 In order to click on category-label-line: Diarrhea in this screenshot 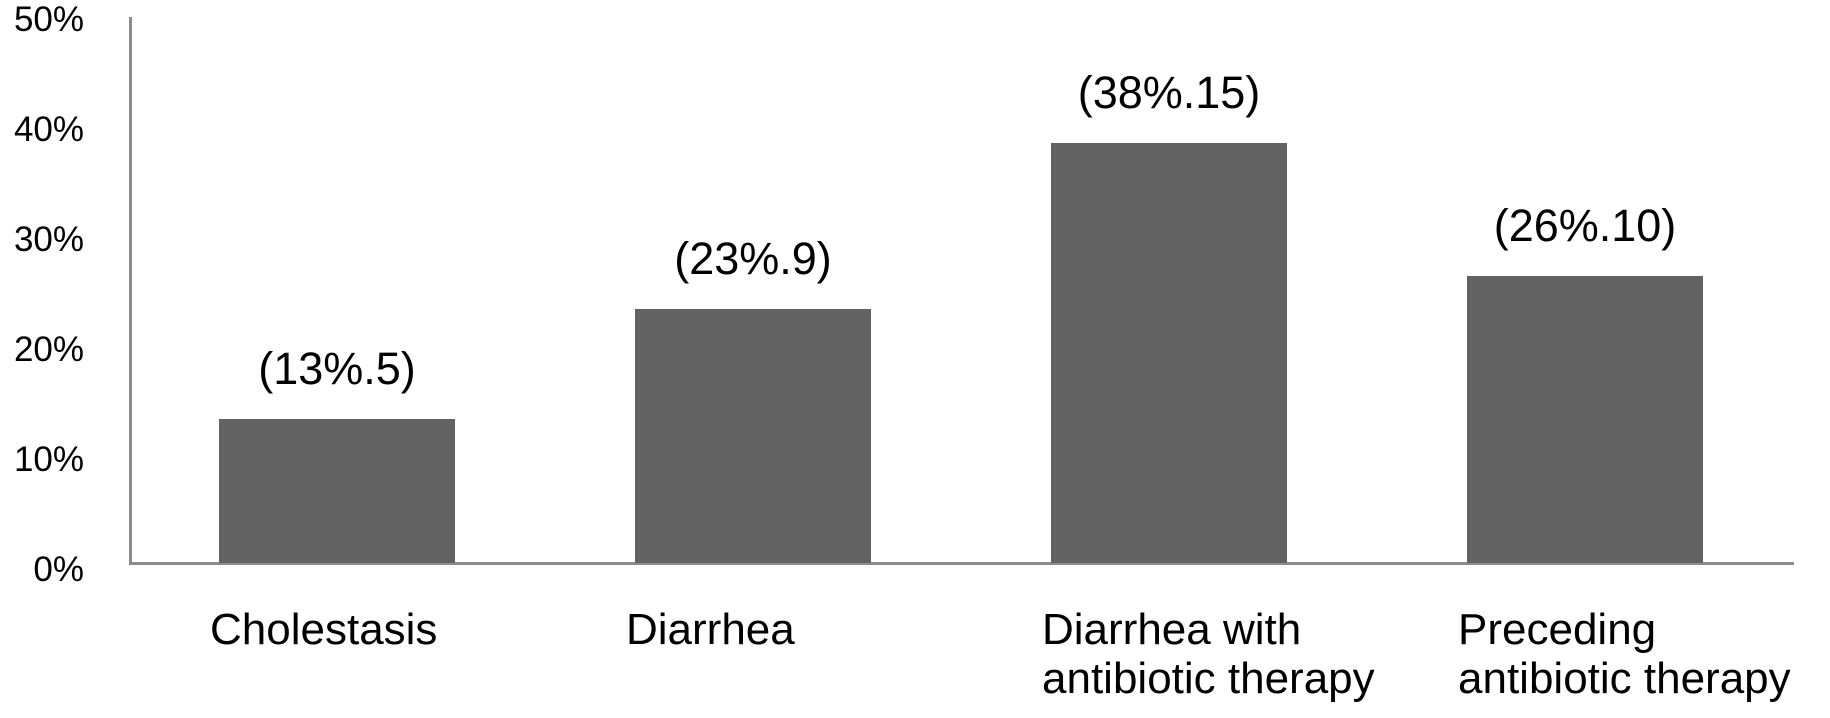, I will do `click(710, 629)`.